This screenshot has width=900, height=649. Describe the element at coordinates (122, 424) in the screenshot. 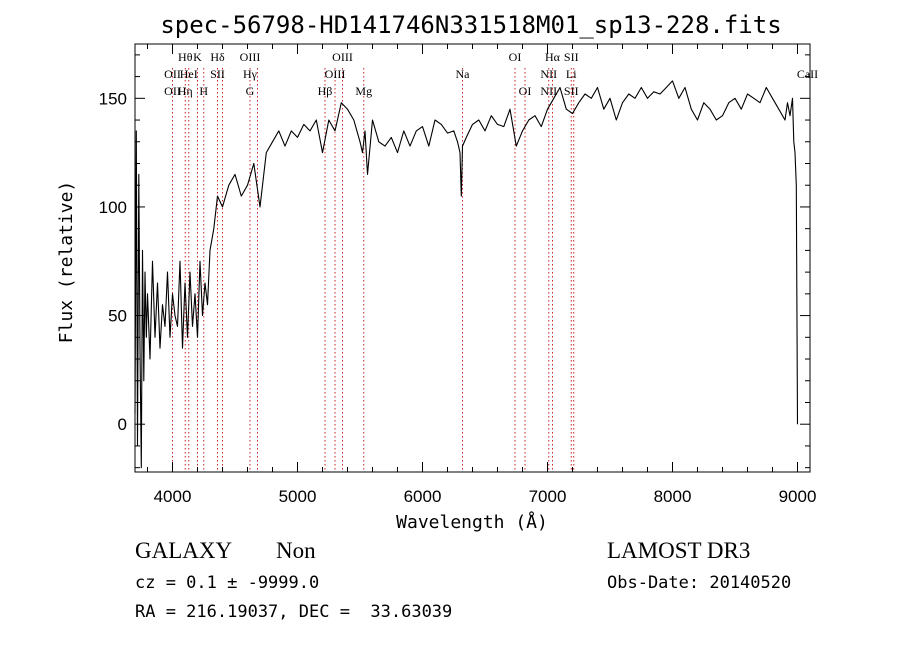

I see `y-tick-label: 0` at that location.